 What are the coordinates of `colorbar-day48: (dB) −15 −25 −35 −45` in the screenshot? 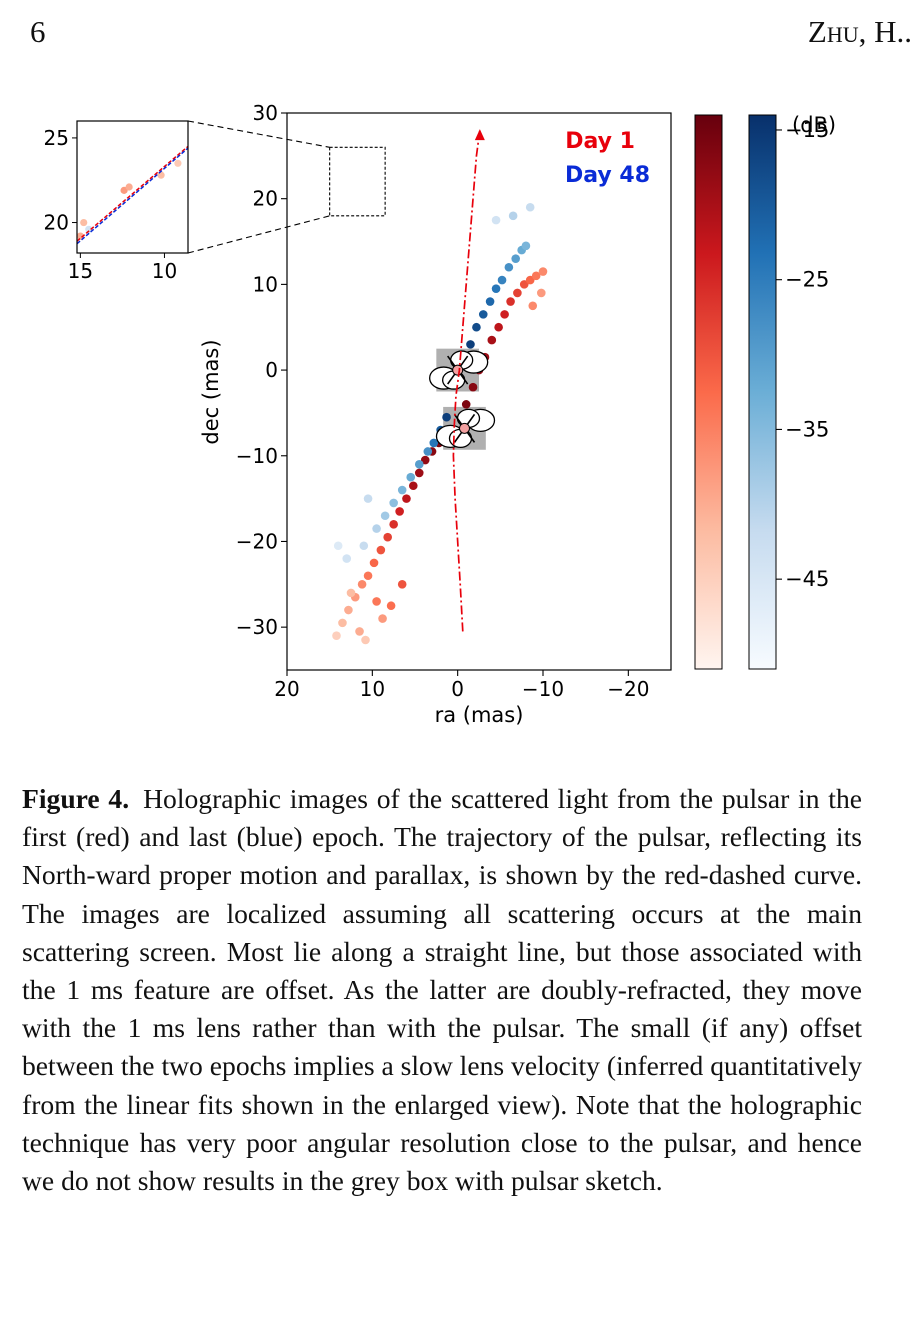 It's located at (792, 391).